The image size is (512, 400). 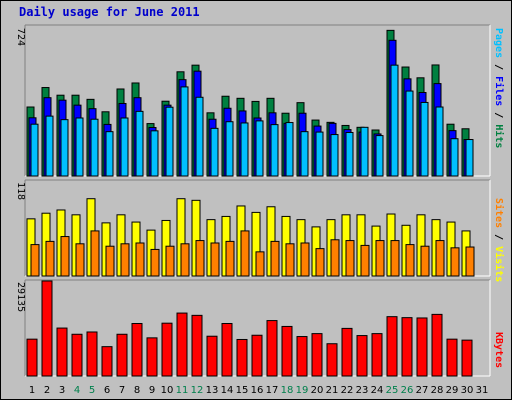 I want to click on day-label-12: 12, so click(x=197, y=390).